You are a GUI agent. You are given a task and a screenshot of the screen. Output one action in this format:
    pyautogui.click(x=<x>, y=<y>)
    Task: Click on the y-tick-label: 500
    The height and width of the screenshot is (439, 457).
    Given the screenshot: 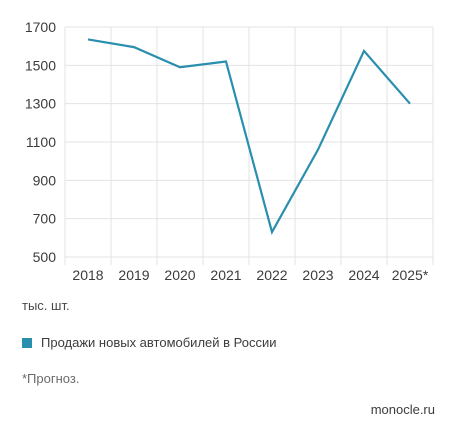 What is the action you would take?
    pyautogui.click(x=45, y=257)
    